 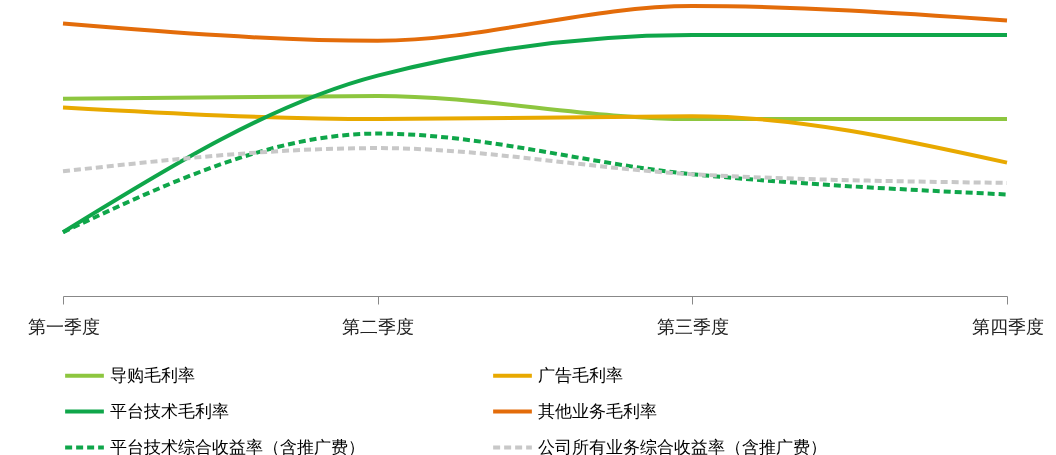 What do you see at coordinates (63, 326) in the screenshot?
I see `x-tick-label: 第一季度` at bounding box center [63, 326].